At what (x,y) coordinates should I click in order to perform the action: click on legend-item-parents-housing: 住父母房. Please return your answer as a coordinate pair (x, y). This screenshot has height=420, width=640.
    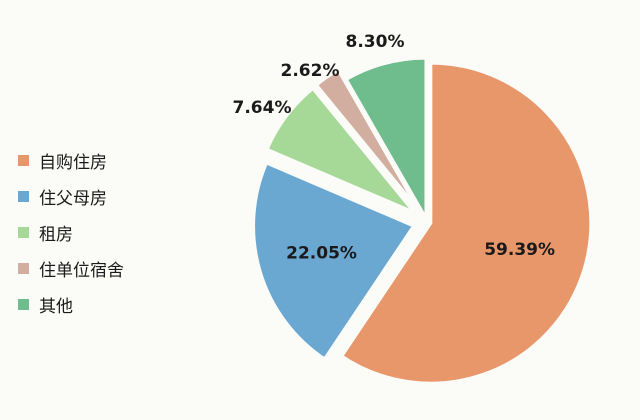
    Looking at the image, I should click on (71, 197).